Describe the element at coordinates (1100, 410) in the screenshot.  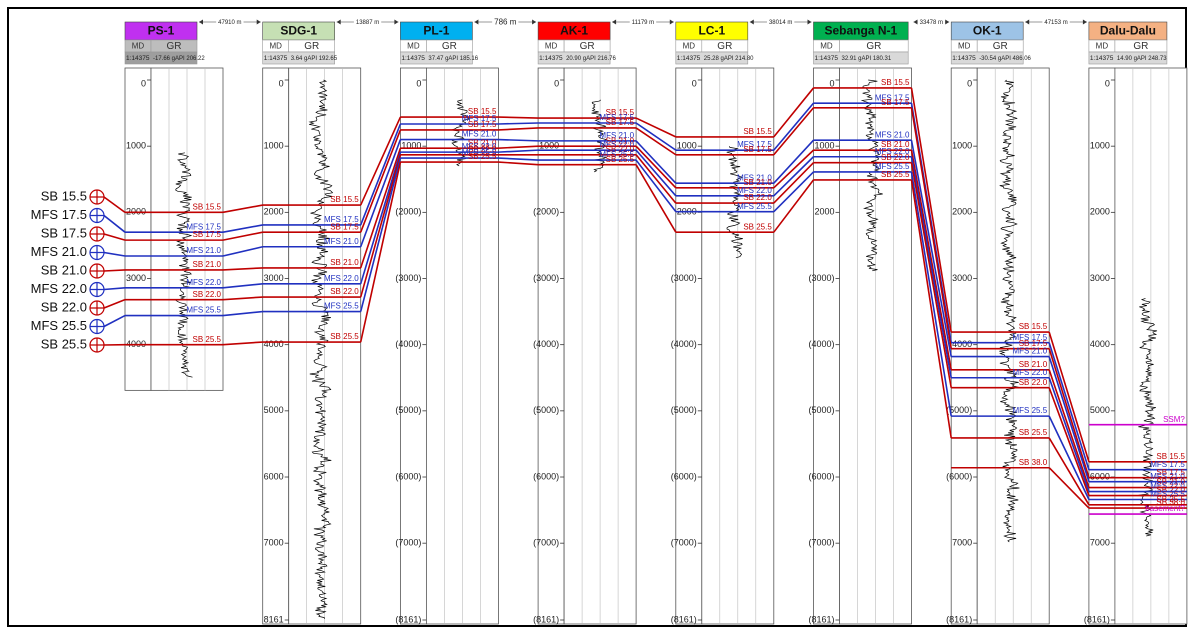
I see `depth-tick-label: 5000` at that location.